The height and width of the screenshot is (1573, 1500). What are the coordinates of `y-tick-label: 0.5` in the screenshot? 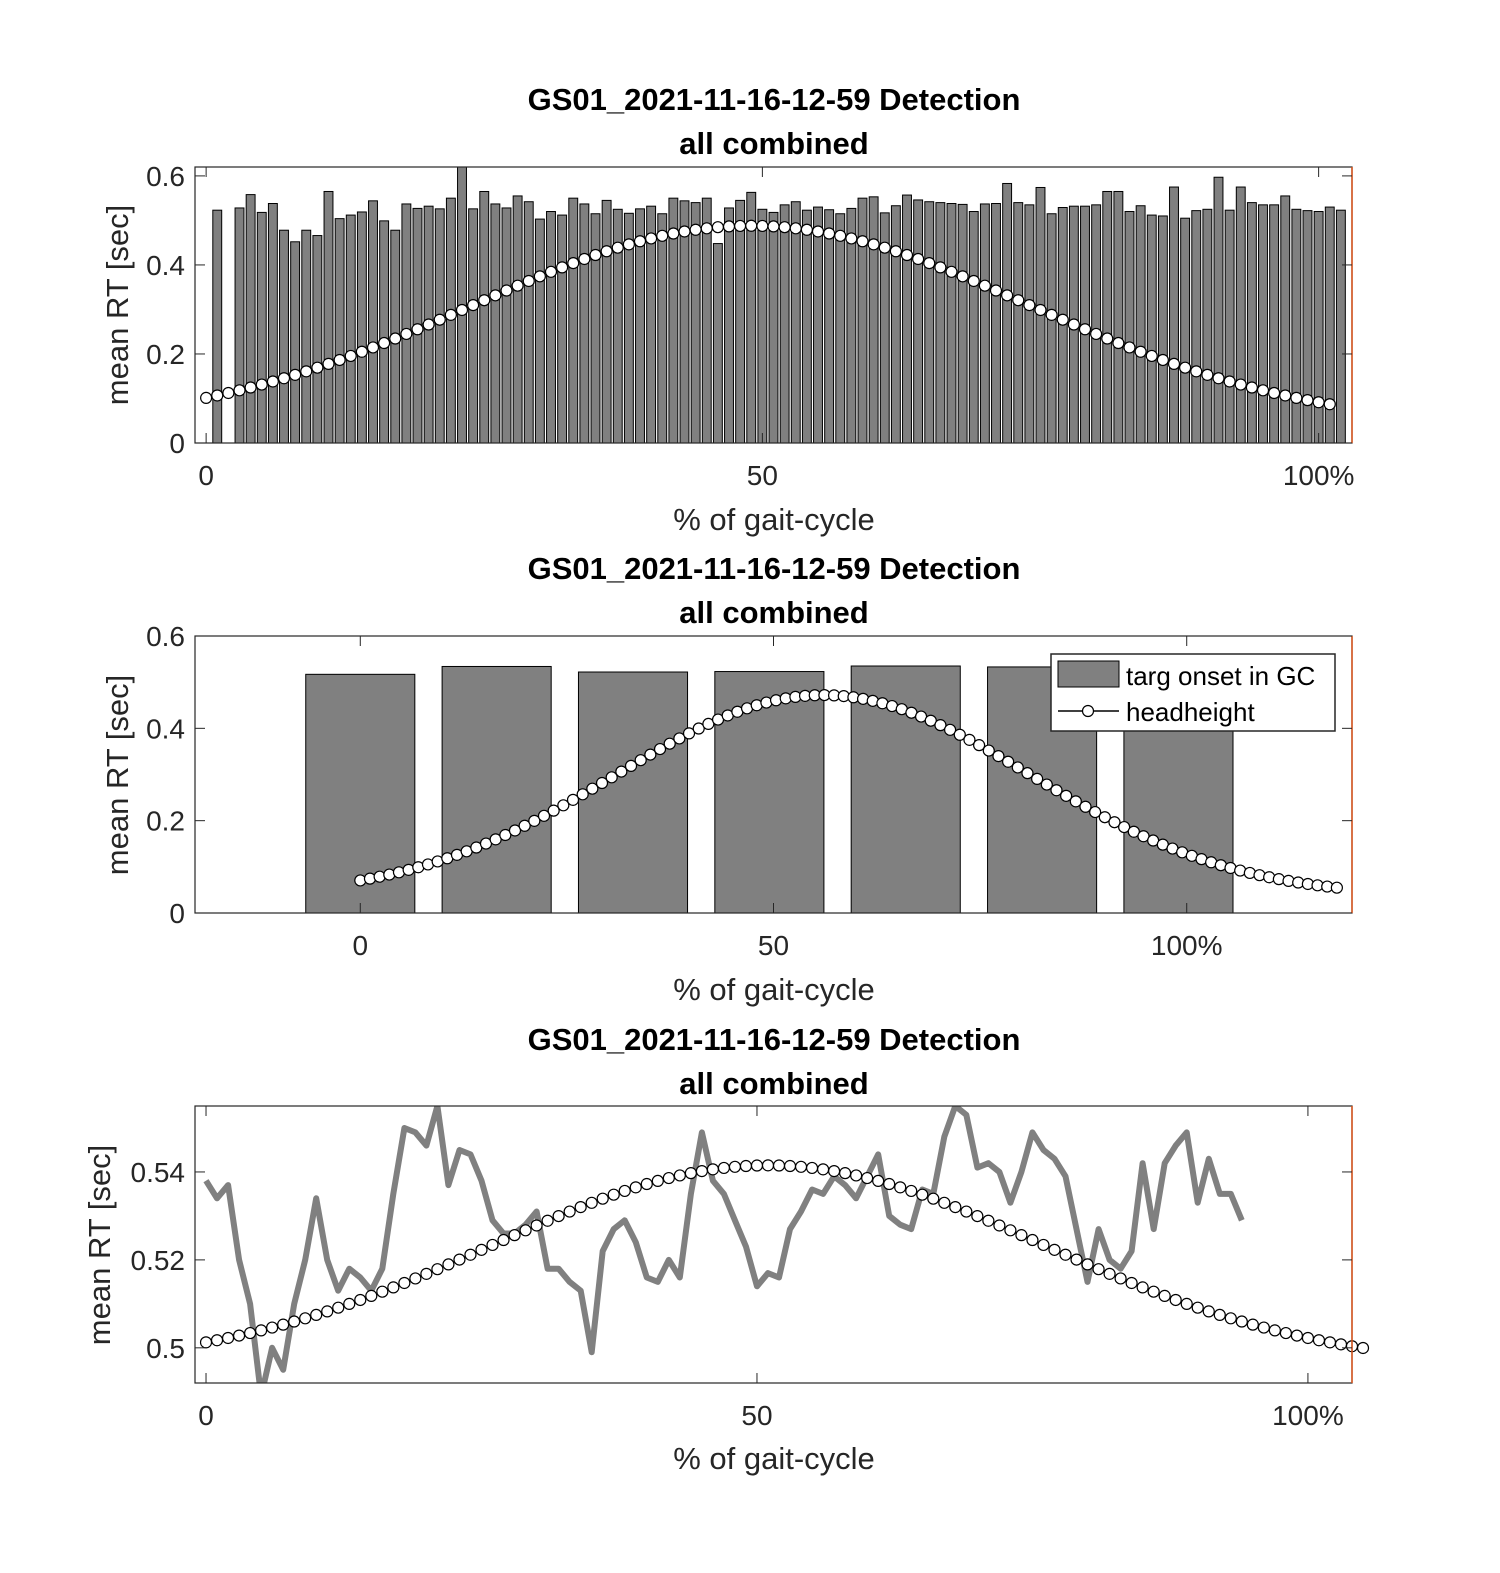 It's located at (165, 1348).